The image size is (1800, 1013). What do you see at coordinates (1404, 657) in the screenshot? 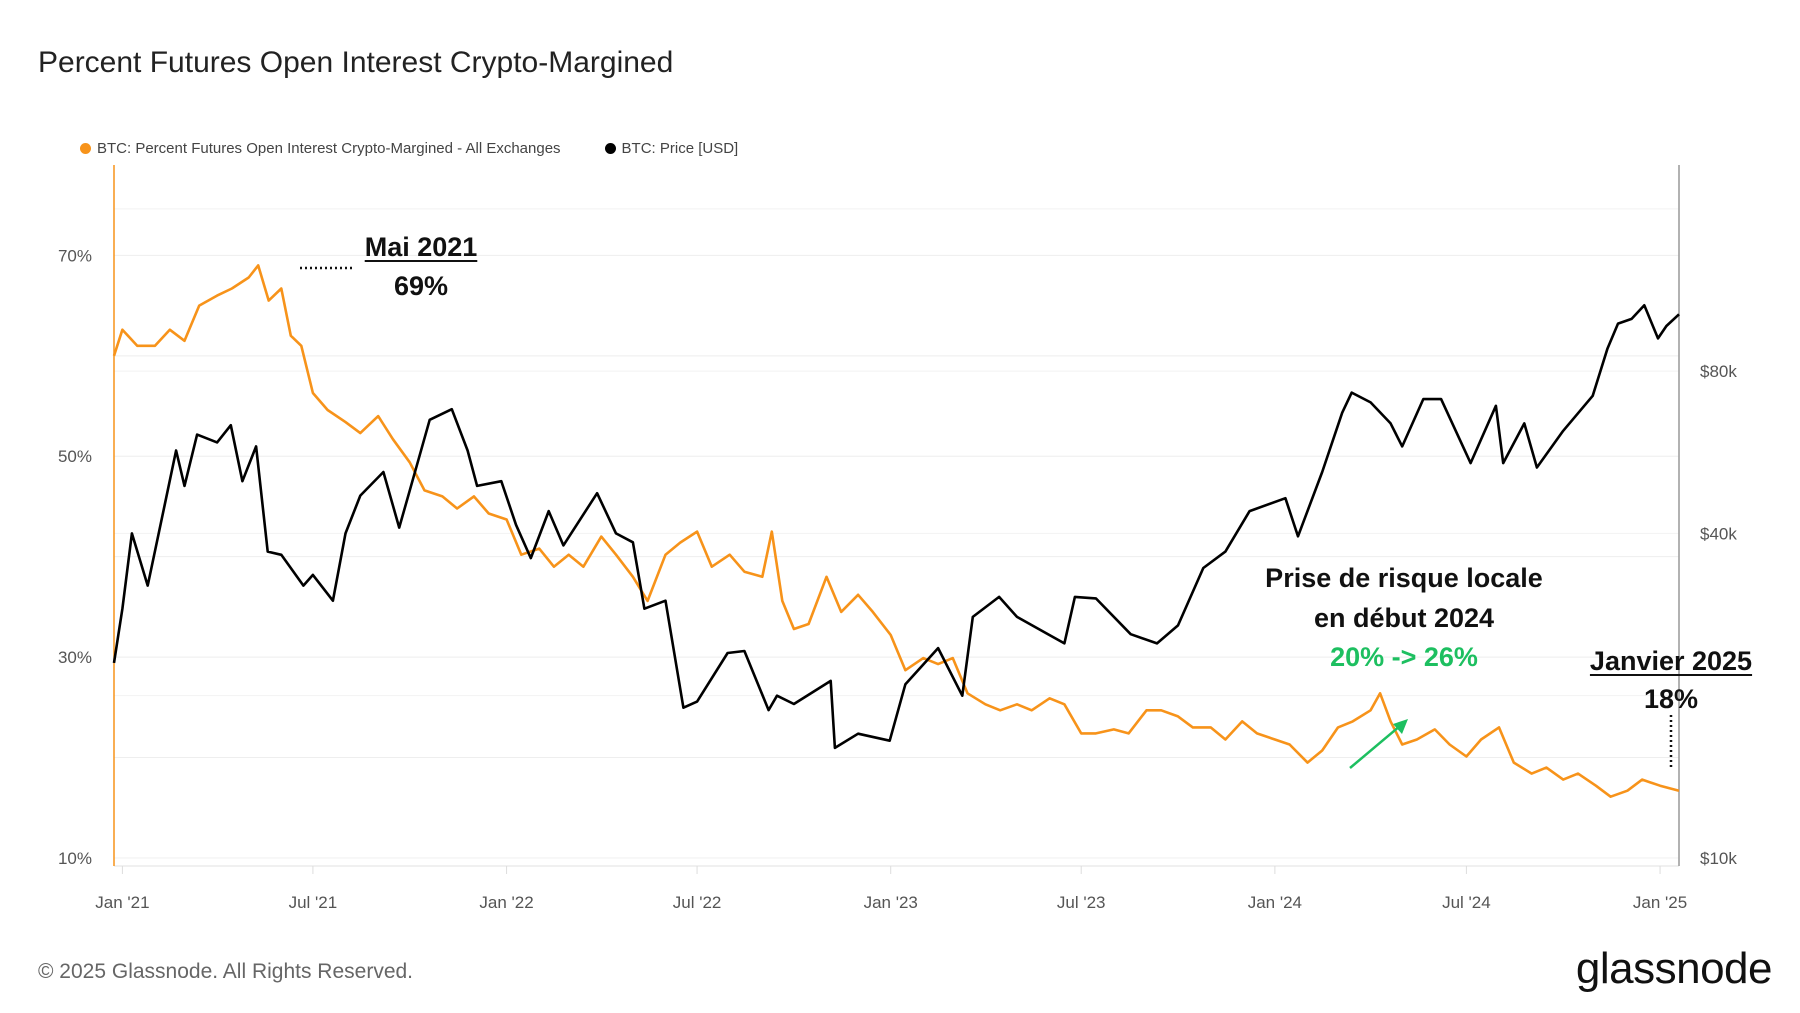
I see `annotation-risk-change: 20% -> 26%` at bounding box center [1404, 657].